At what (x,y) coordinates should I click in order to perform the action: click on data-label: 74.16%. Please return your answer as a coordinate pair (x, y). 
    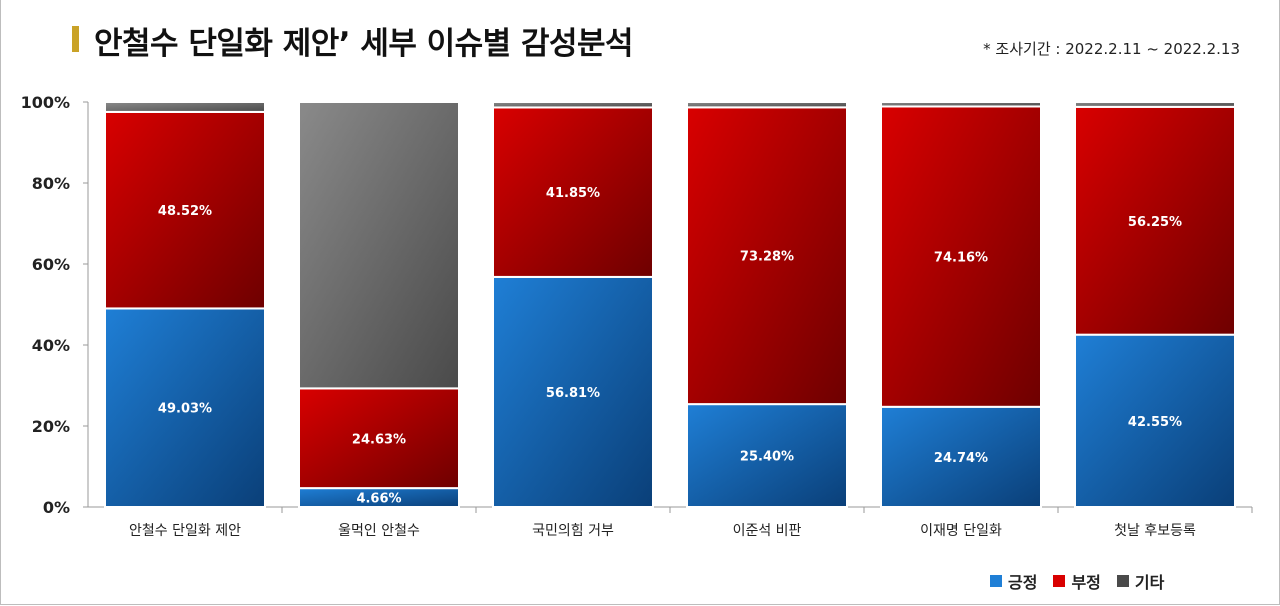
    Looking at the image, I should click on (961, 258).